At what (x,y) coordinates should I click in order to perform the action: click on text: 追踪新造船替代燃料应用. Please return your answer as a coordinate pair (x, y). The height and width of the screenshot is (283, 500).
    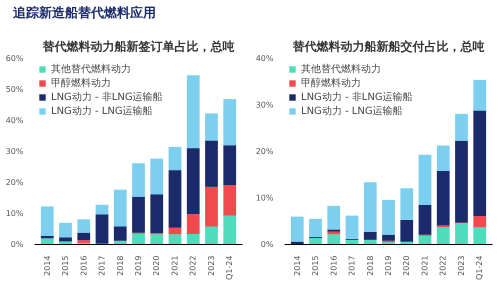
    Looking at the image, I should click on (84, 14).